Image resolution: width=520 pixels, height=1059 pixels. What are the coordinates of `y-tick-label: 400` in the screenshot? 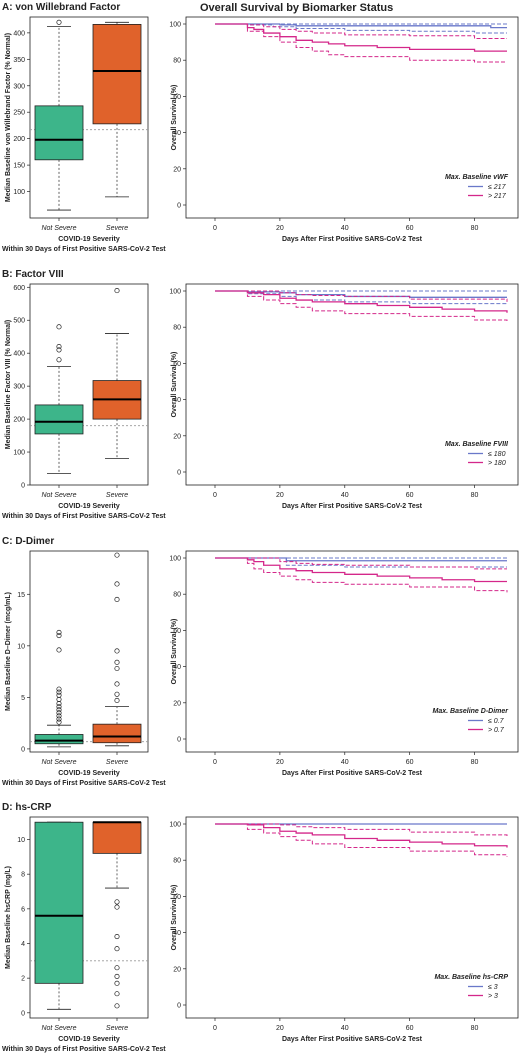 It's located at (19, 33).